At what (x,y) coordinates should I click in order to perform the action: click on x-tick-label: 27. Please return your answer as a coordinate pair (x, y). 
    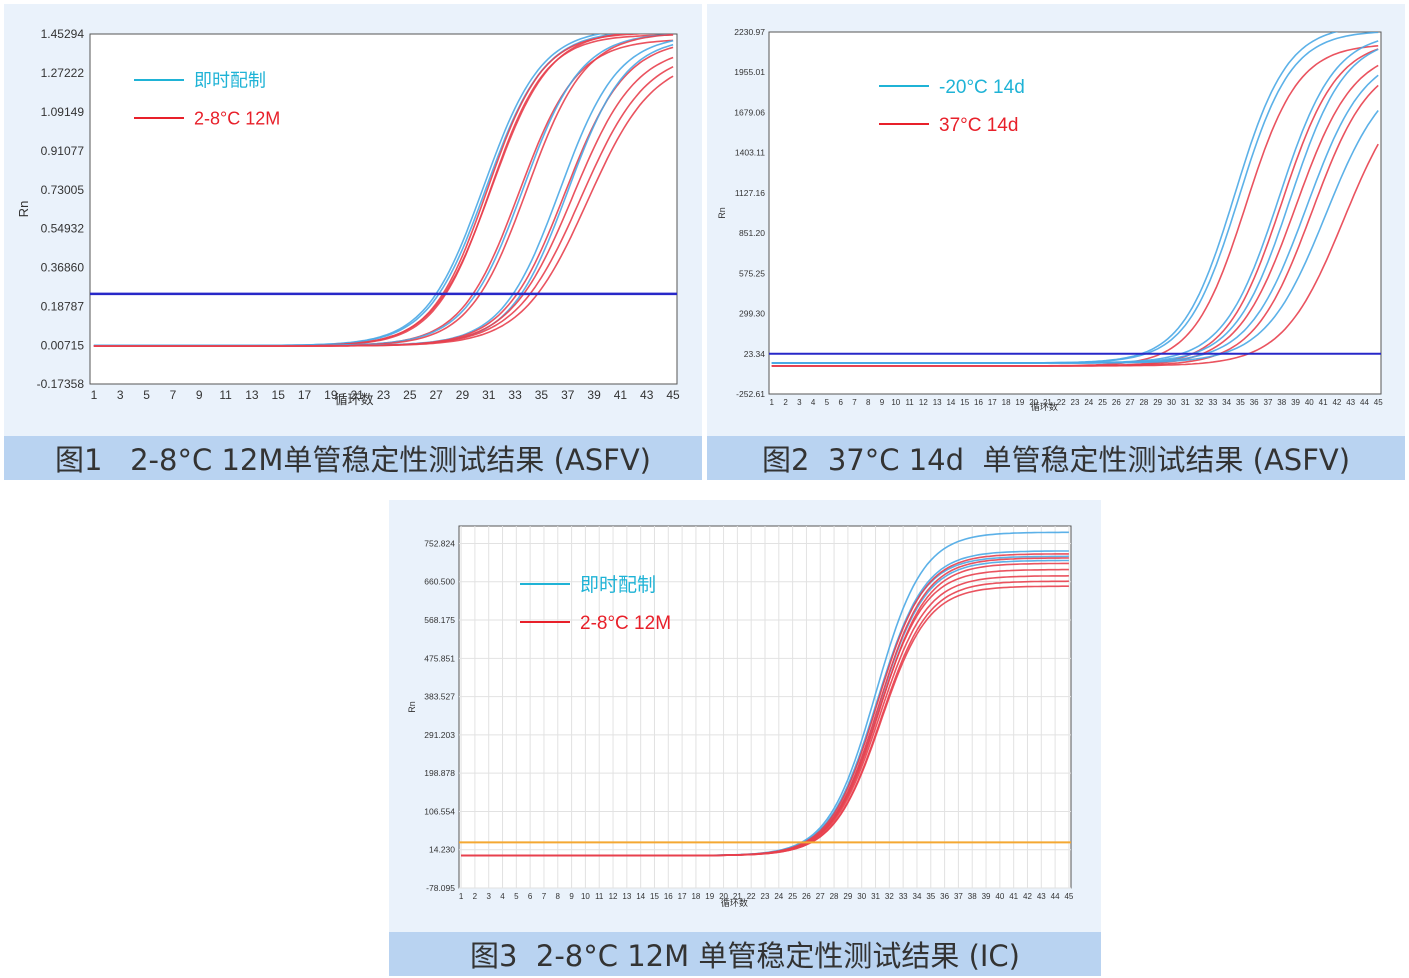
    Looking at the image, I should click on (1130, 402).